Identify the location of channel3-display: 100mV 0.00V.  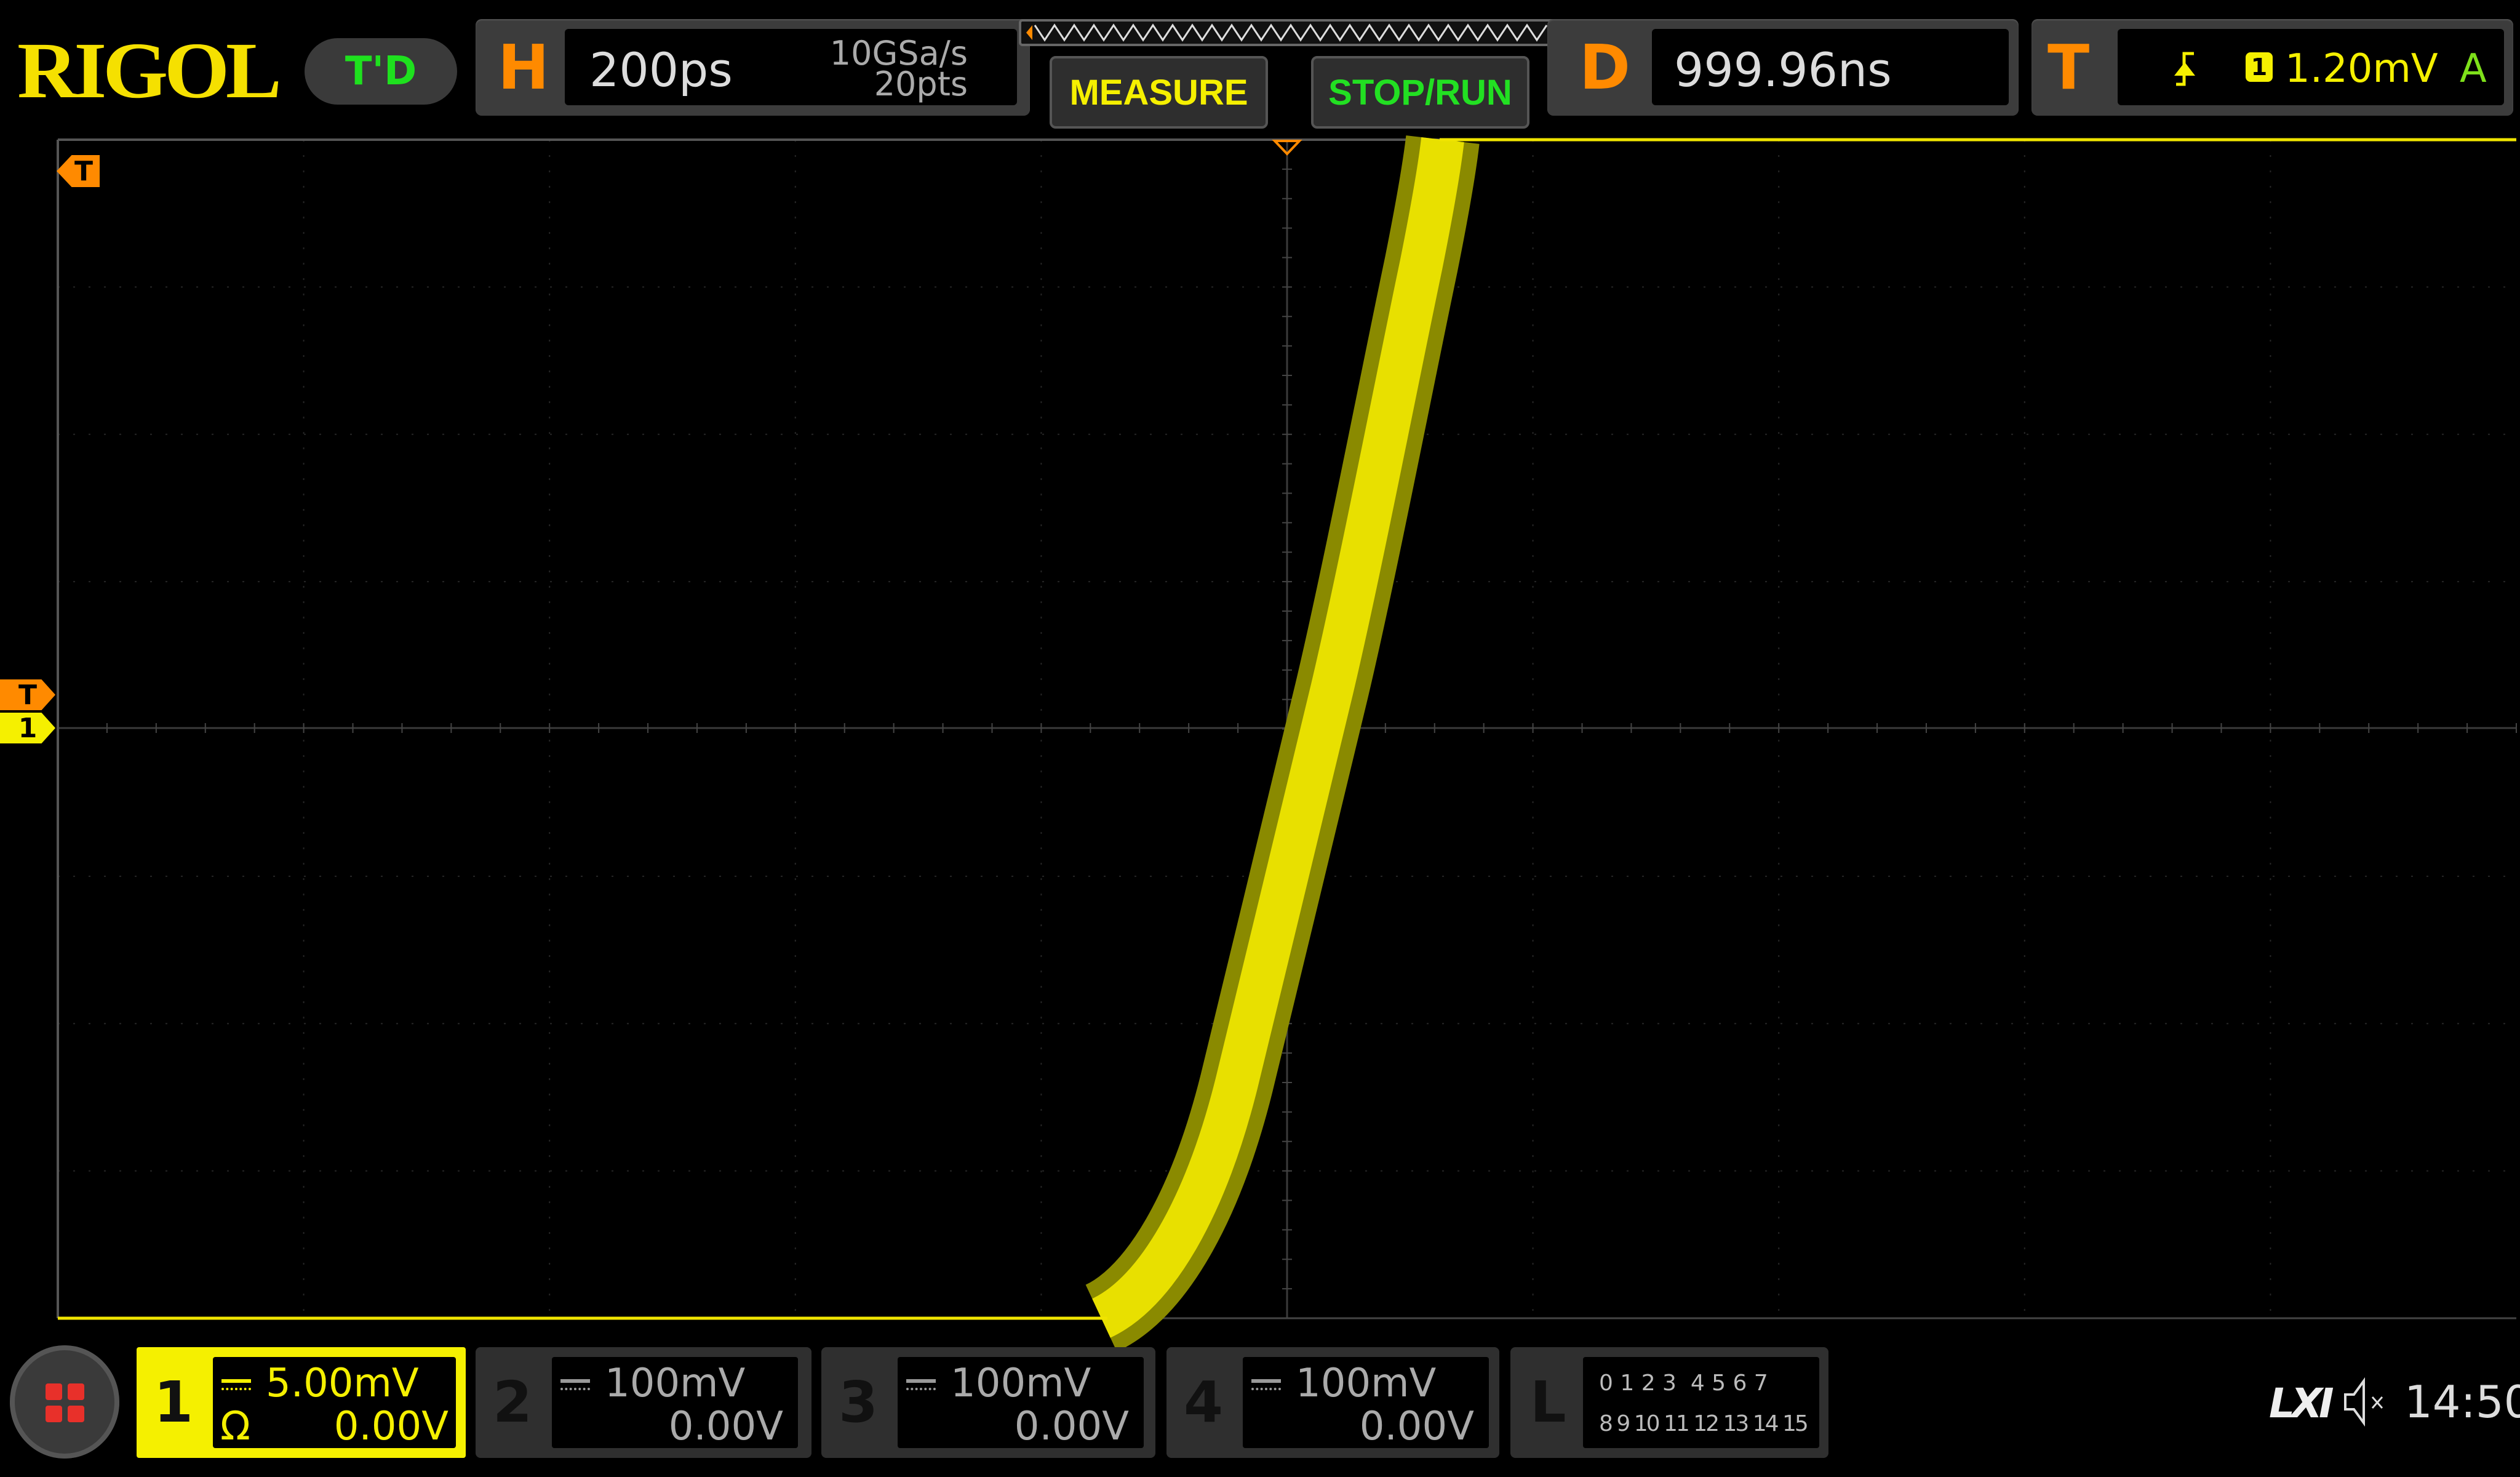
(1021, 1403).